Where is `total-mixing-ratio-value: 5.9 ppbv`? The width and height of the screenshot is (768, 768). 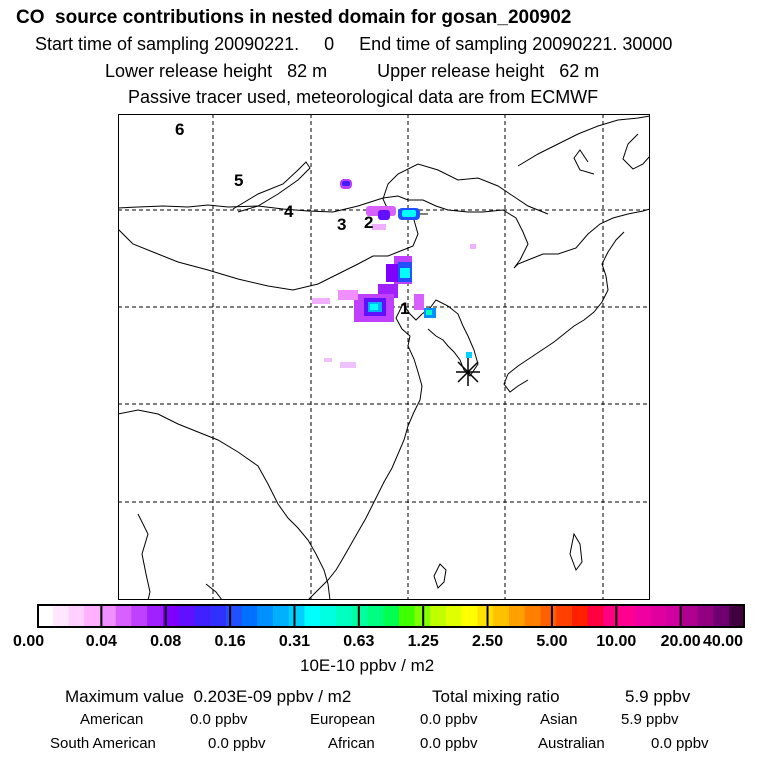 total-mixing-ratio-value: 5.9 ppbv is located at coordinates (658, 696).